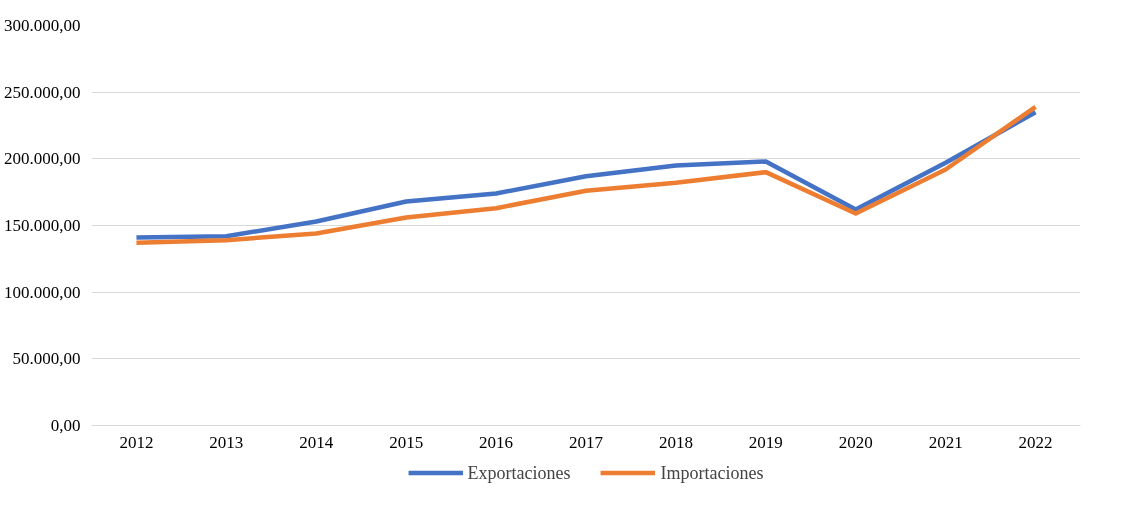  I want to click on x-tick-label: 2021, so click(945, 442).